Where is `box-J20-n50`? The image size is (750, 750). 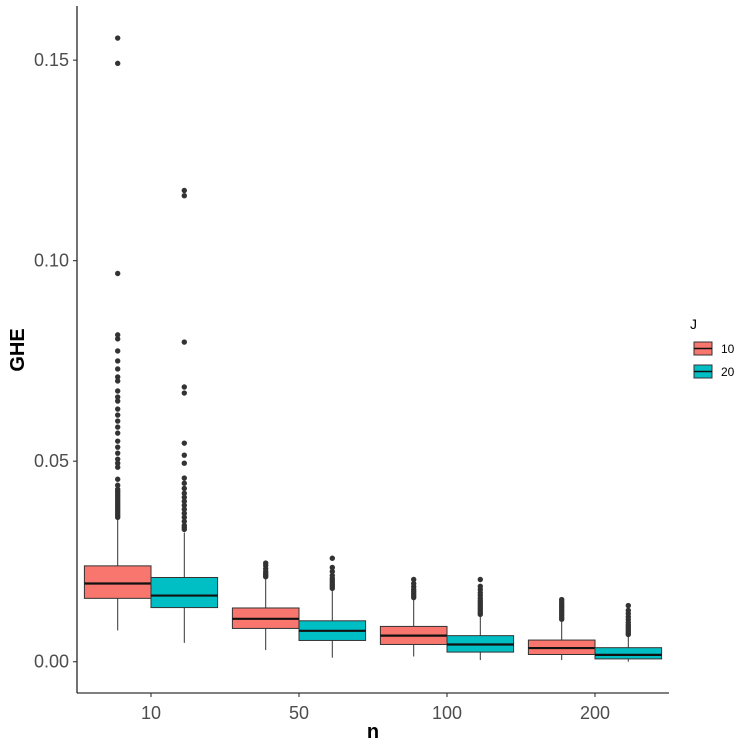 box-J20-n50 is located at coordinates (332, 606).